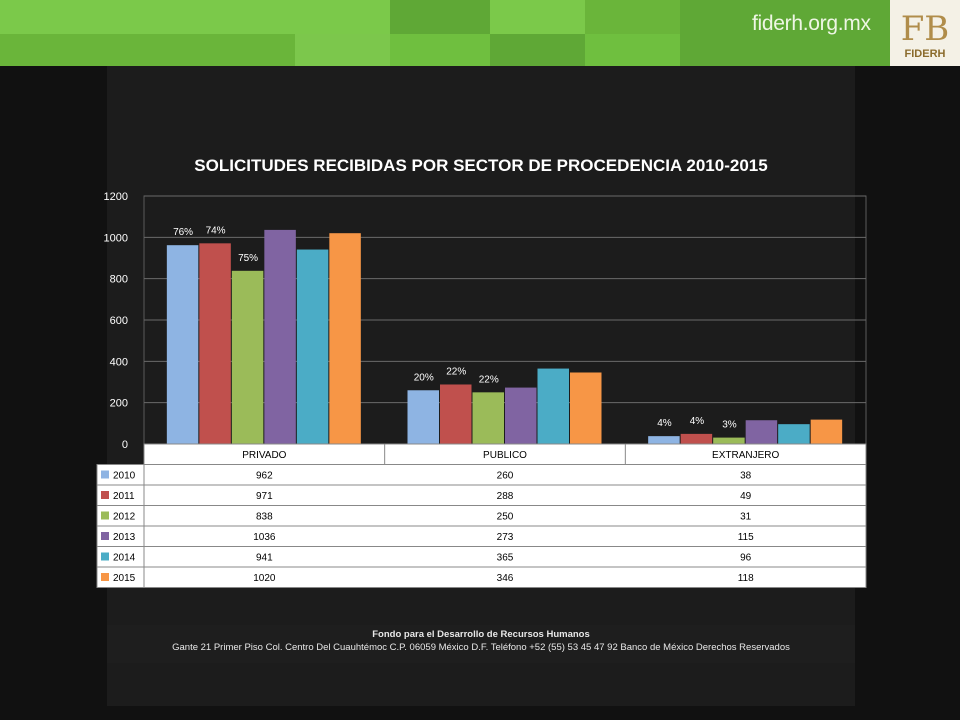  I want to click on data-label: 74%, so click(216, 230).